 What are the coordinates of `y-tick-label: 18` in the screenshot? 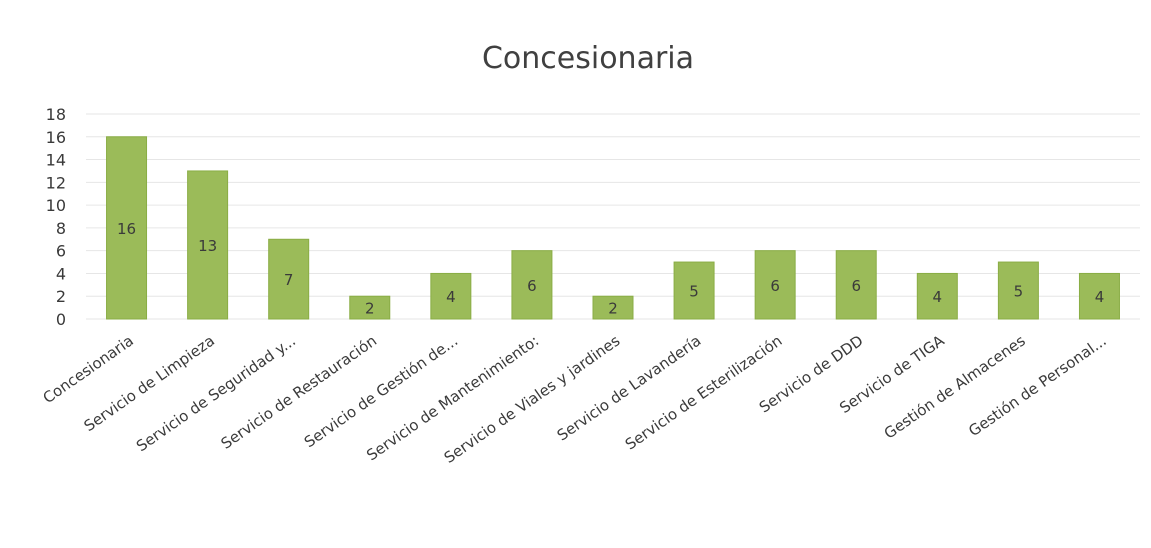 It's located at (56, 114).